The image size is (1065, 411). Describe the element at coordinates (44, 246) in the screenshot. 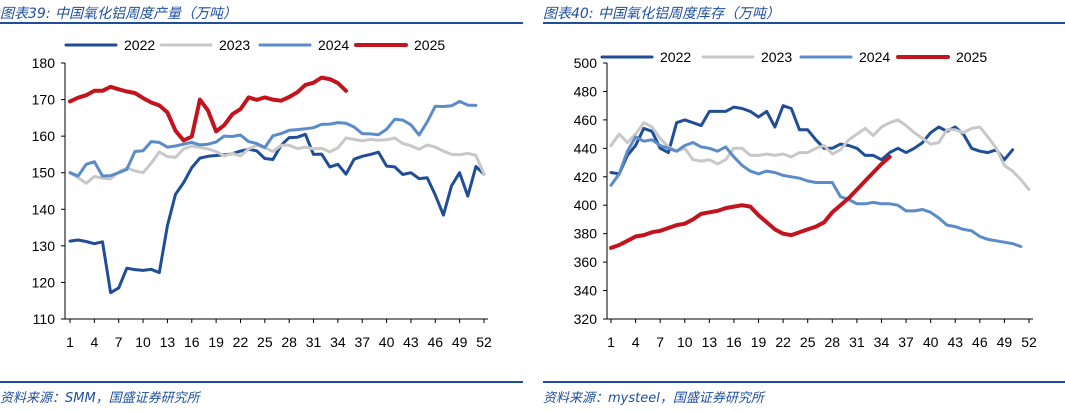

I see `y-tick-label: 130` at that location.